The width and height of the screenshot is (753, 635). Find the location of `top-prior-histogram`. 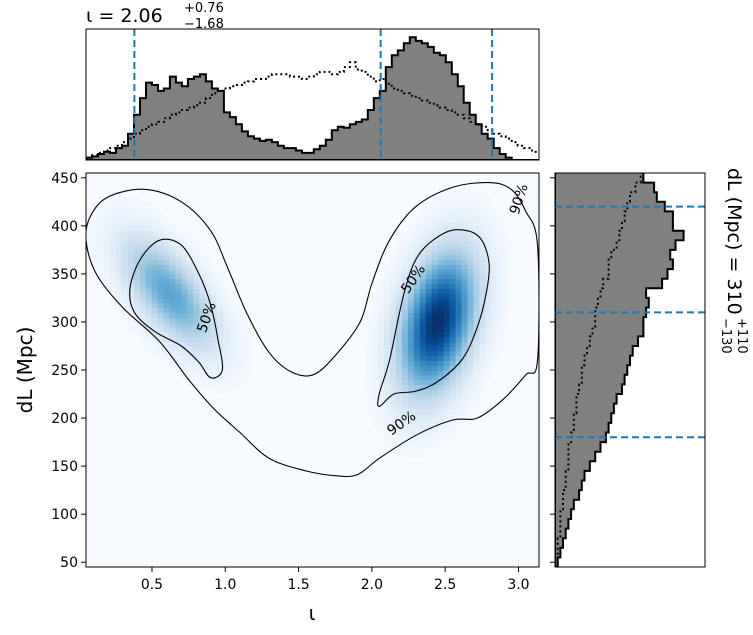

top-prior-histogram is located at coordinates (312, 110).